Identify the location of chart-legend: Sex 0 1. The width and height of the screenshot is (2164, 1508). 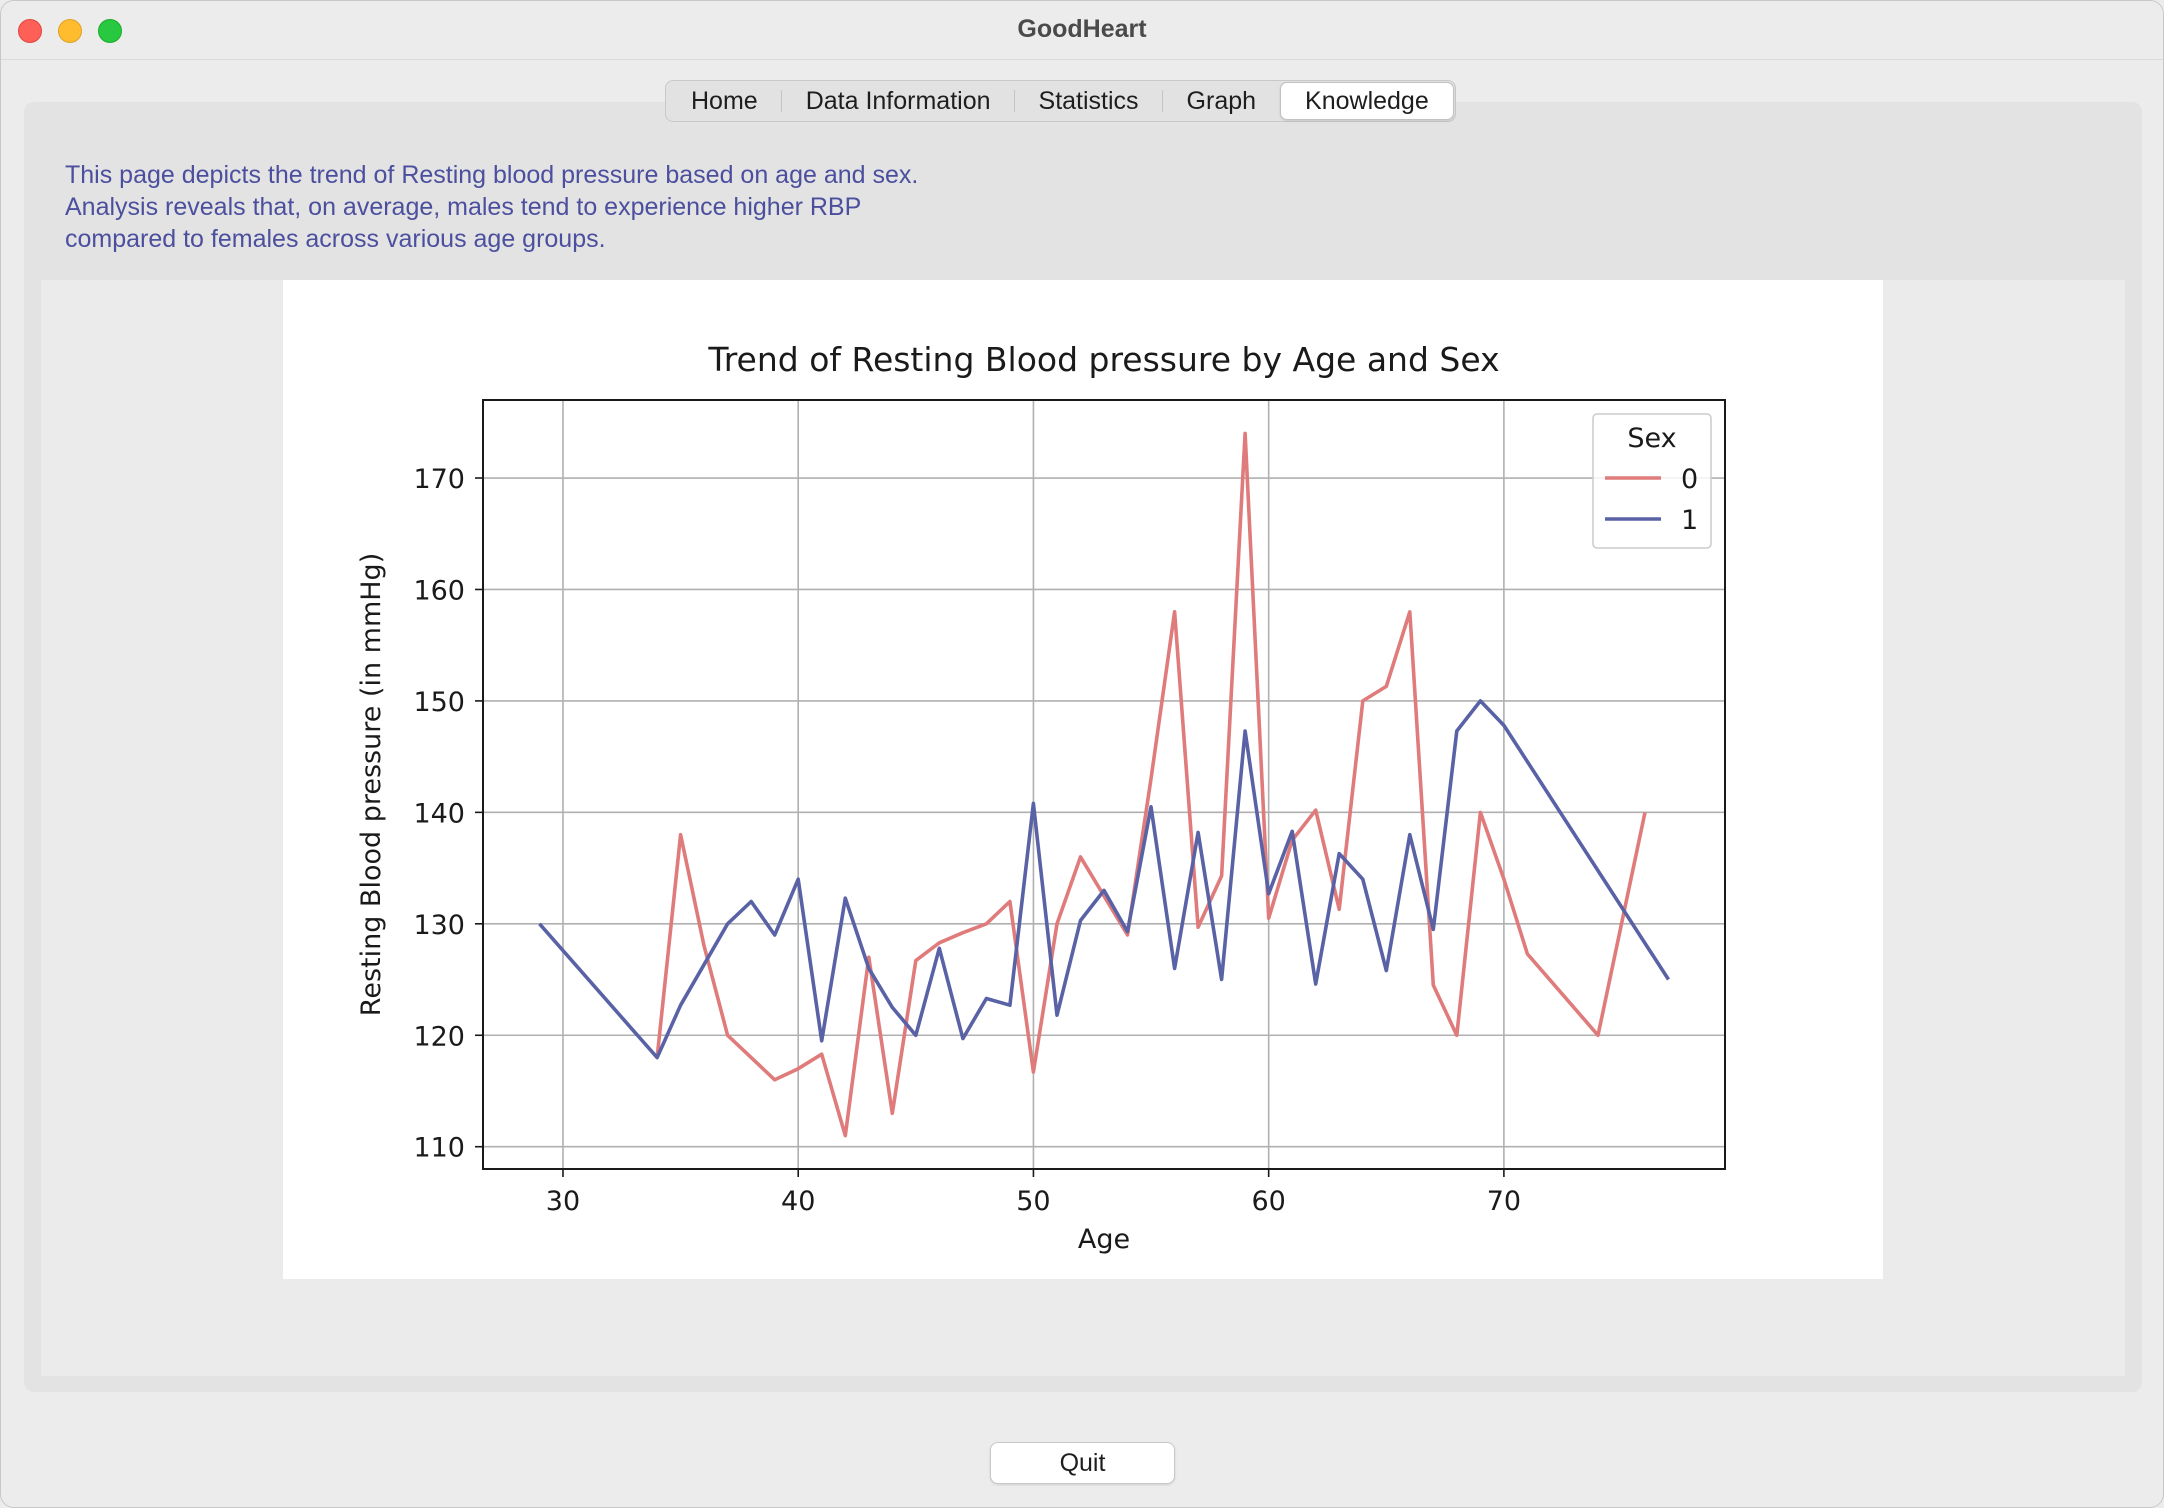
(1652, 481).